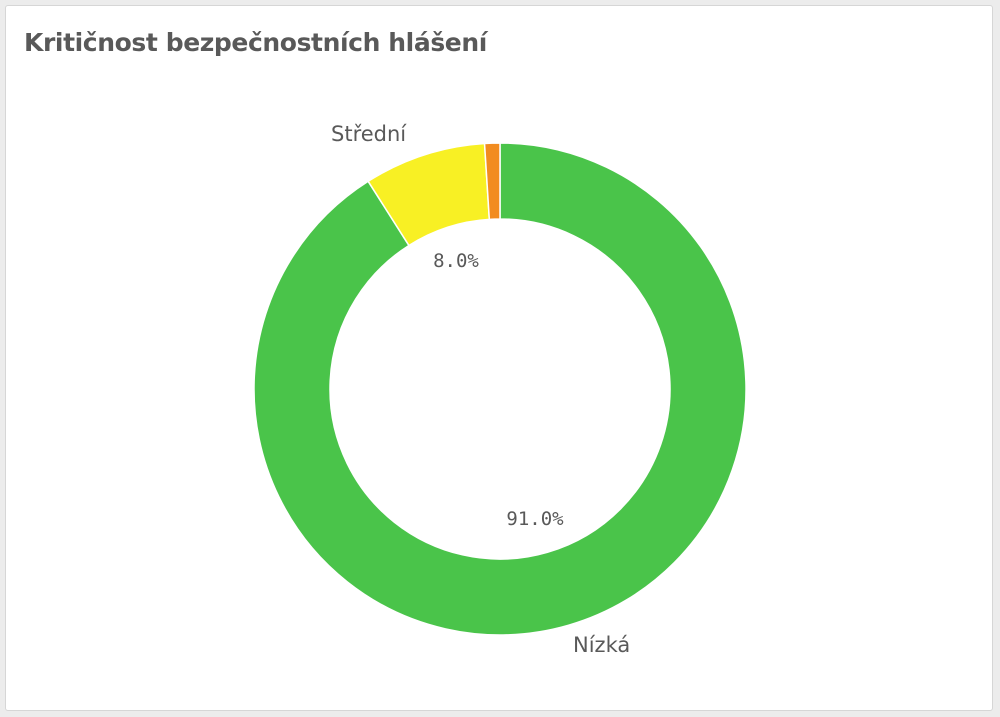 The width and height of the screenshot is (1000, 717). I want to click on value-label-nizka: 91.0%, so click(535, 519).